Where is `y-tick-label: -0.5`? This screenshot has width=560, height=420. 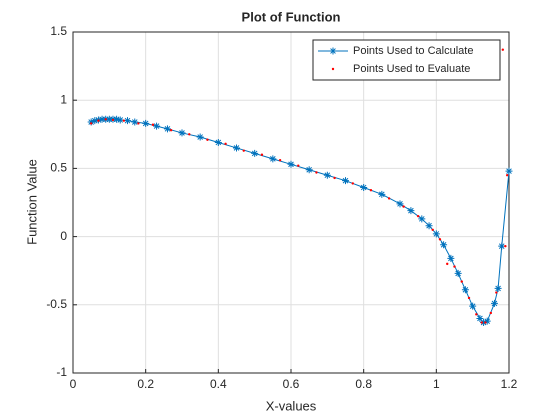
y-tick-label: -0.5 is located at coordinates (56, 304).